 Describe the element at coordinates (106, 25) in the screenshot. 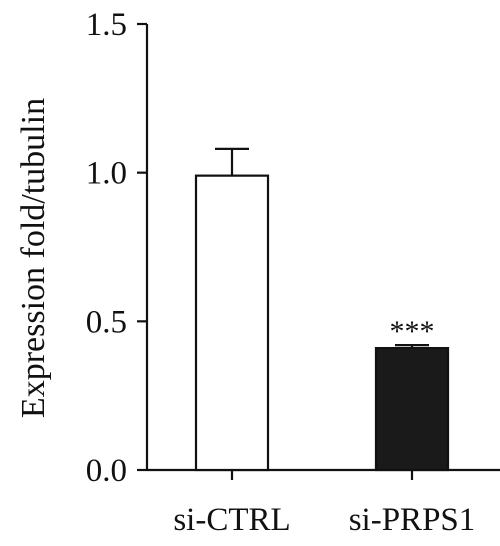

I see `y-tick-label: 1.5` at that location.